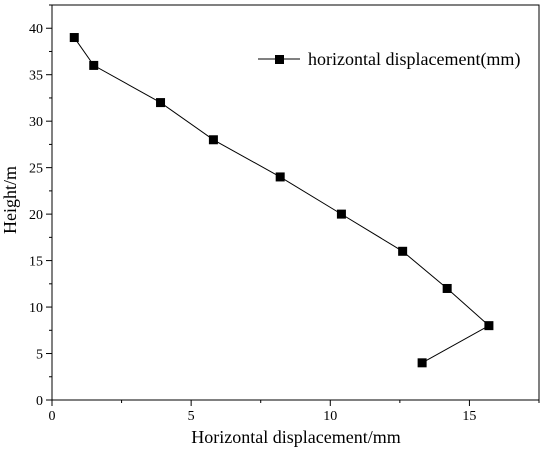 Image resolution: width=550 pixels, height=450 pixels. Describe the element at coordinates (36, 29) in the screenshot. I see `y-tick-label: 40` at that location.